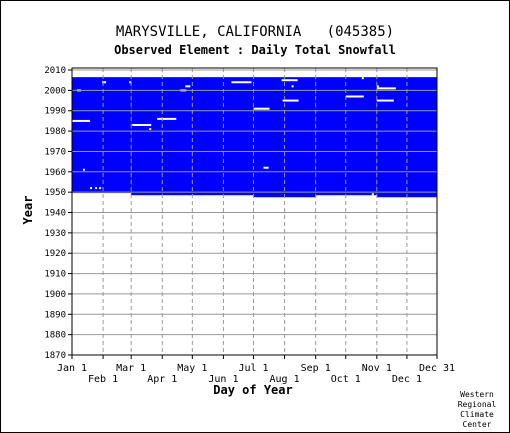  What do you see at coordinates (55, 112) in the screenshot?
I see `y-tick-label: 1990` at bounding box center [55, 112].